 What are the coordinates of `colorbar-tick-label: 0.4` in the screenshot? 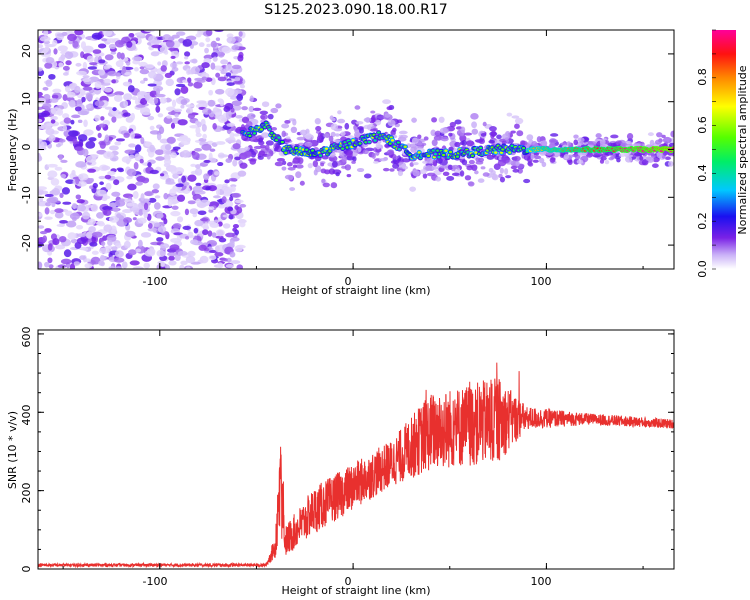 It's located at (702, 173).